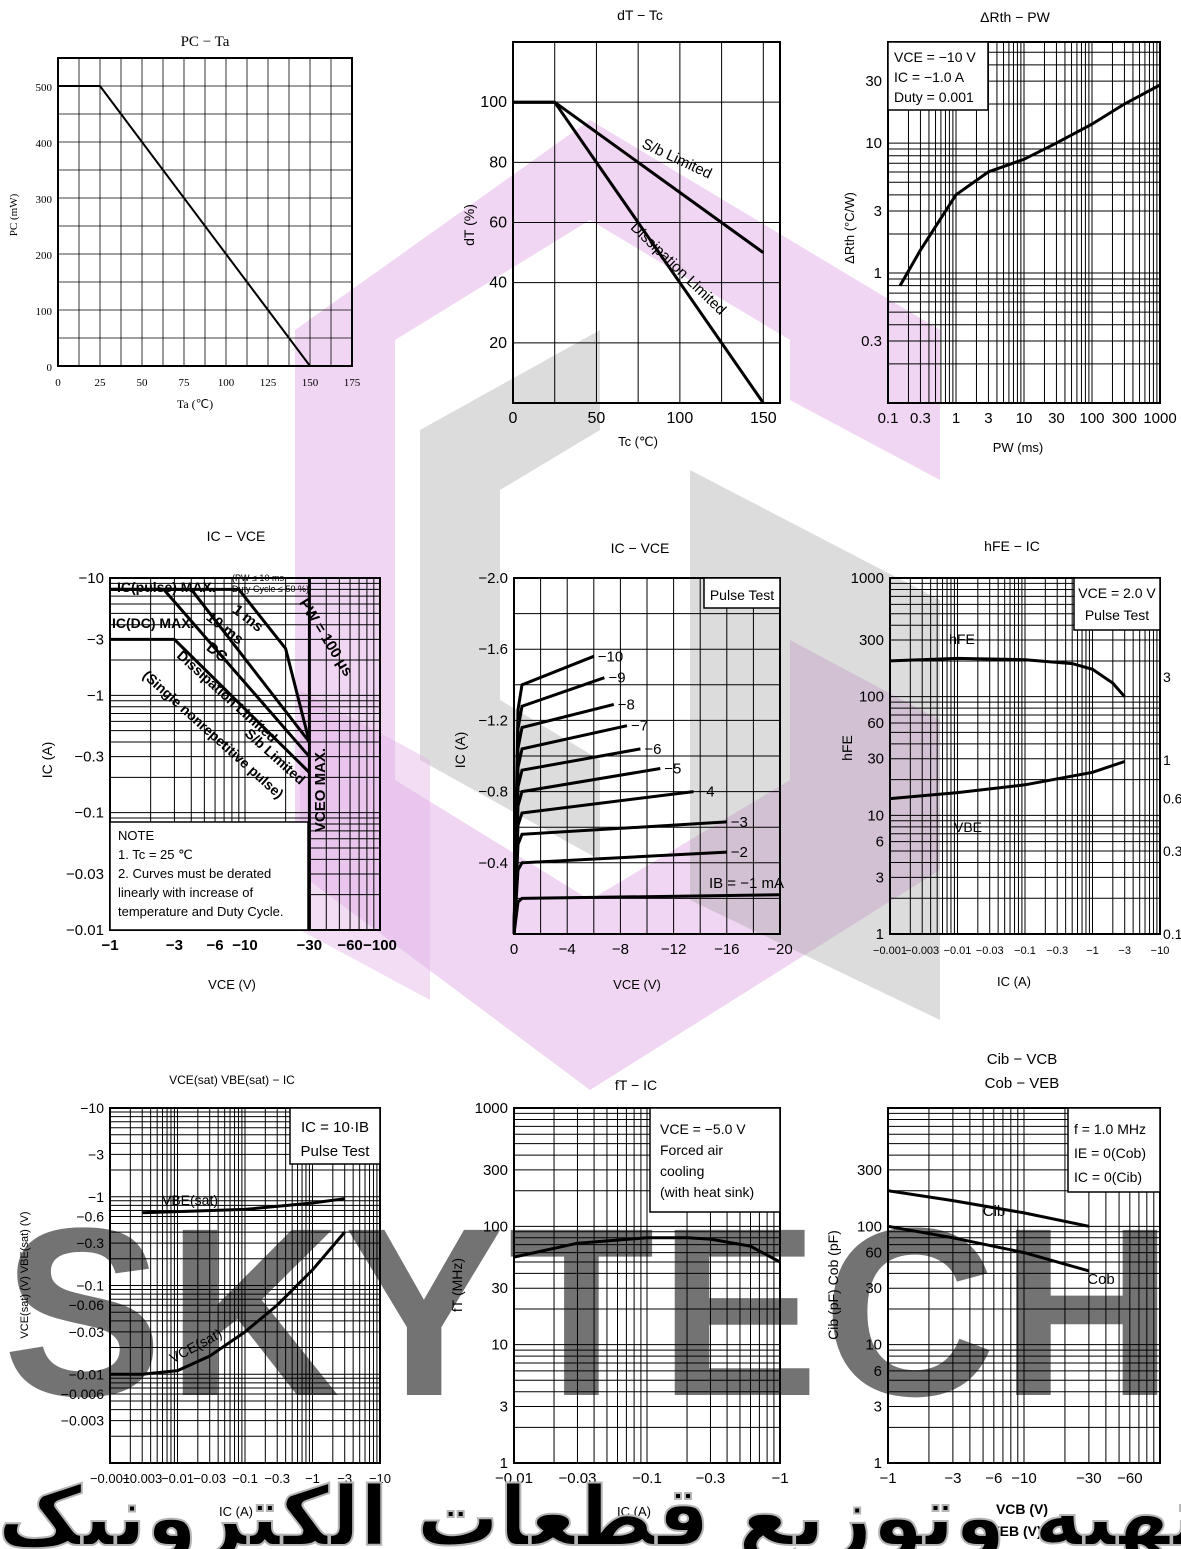 Image resolution: width=1181 pixels, height=1549 pixels. What do you see at coordinates (1110, 1153) in the screenshot?
I see `condition-line: IE = 0(Cob)` at bounding box center [1110, 1153].